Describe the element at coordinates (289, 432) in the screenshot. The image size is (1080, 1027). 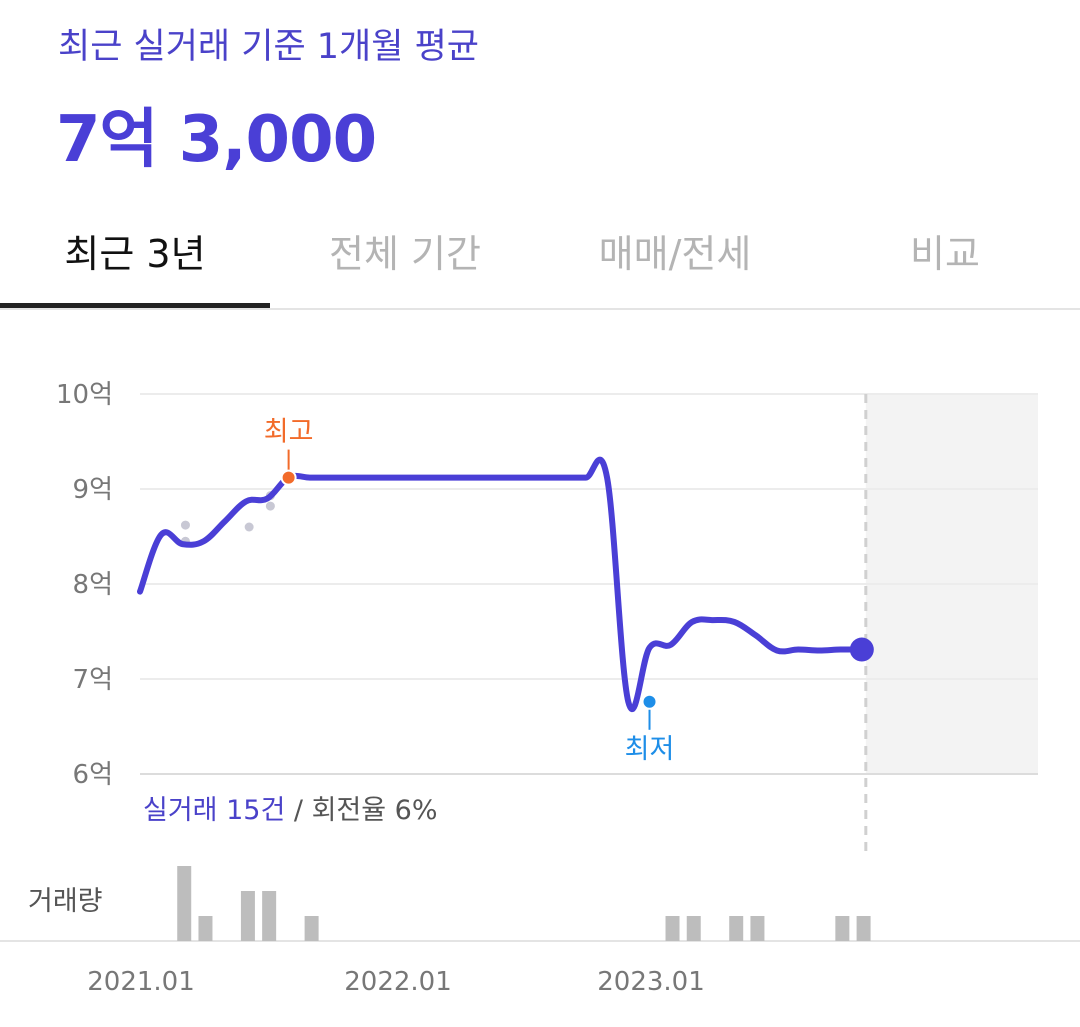
I see `high-label: 최고` at that location.